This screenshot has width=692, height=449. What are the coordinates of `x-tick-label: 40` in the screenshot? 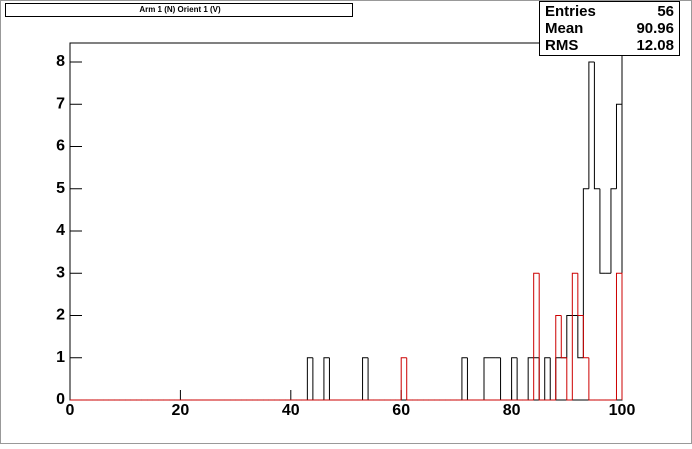 It's located at (291, 410).